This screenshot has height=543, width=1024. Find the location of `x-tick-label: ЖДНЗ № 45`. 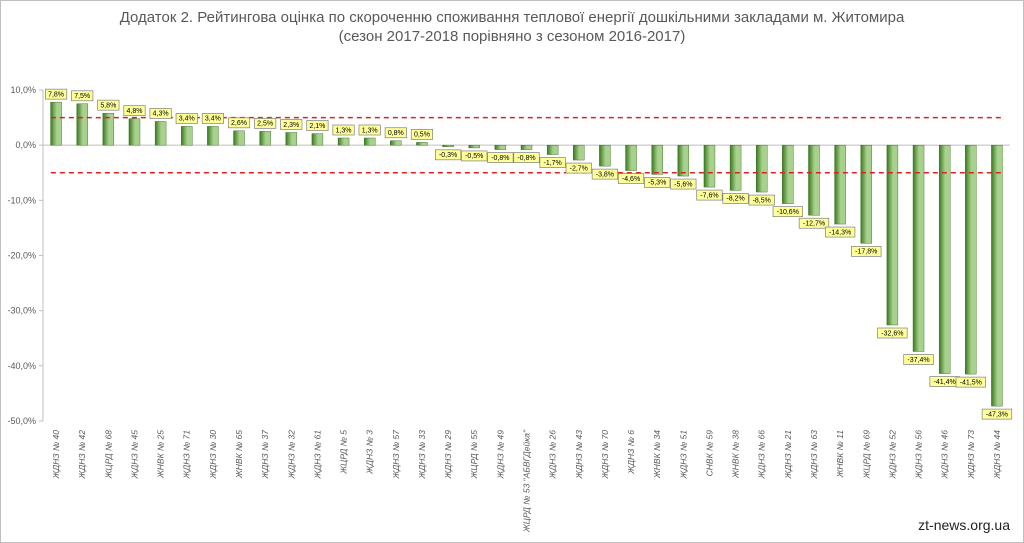

x-tick-label: ЖДНЗ № 45 is located at coordinates (134, 455).